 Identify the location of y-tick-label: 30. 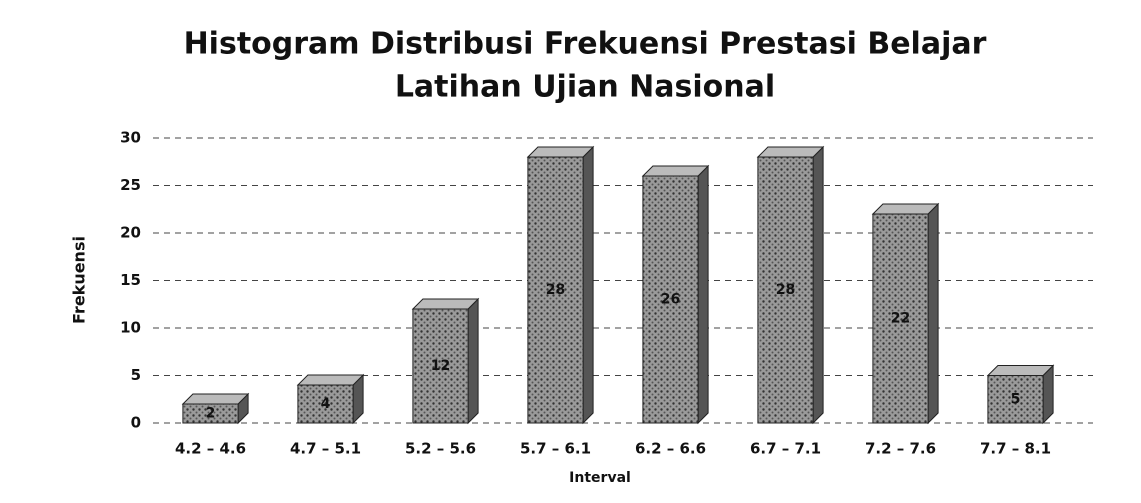
(130, 138).